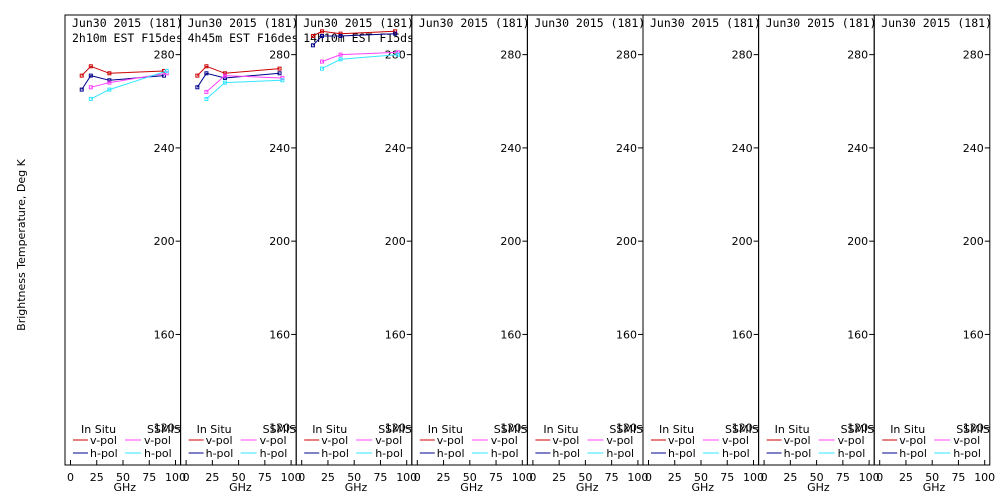 The image size is (1000, 500). What do you see at coordinates (127, 30) in the screenshot?
I see `panel-title-group: Jun30 2015 (181)2h10m EST F15des` at bounding box center [127, 30].